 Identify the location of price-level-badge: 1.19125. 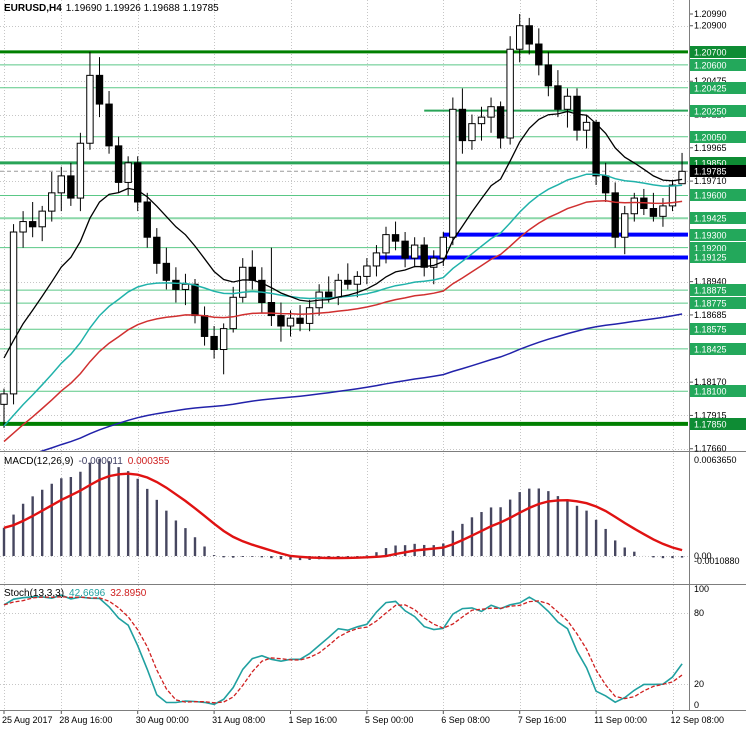
(718, 257).